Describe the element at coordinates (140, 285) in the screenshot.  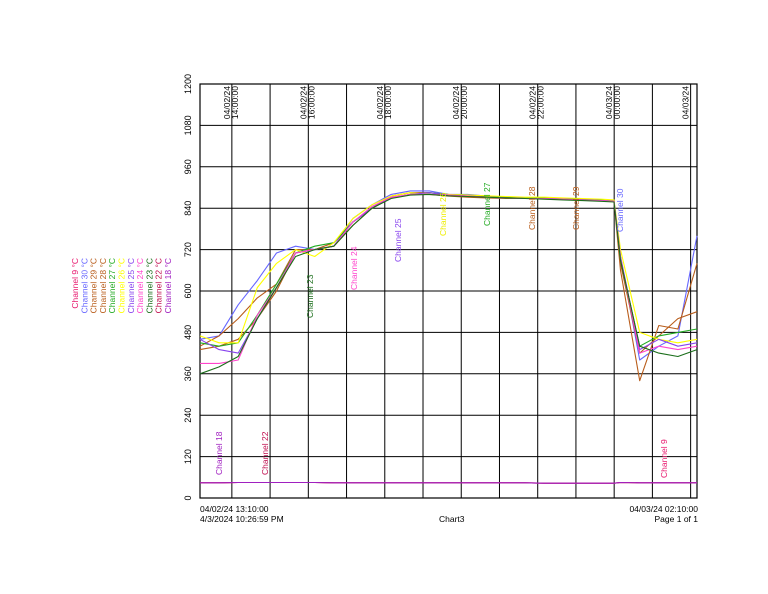
I see `svg-text: Channel 24 °C` at that location.